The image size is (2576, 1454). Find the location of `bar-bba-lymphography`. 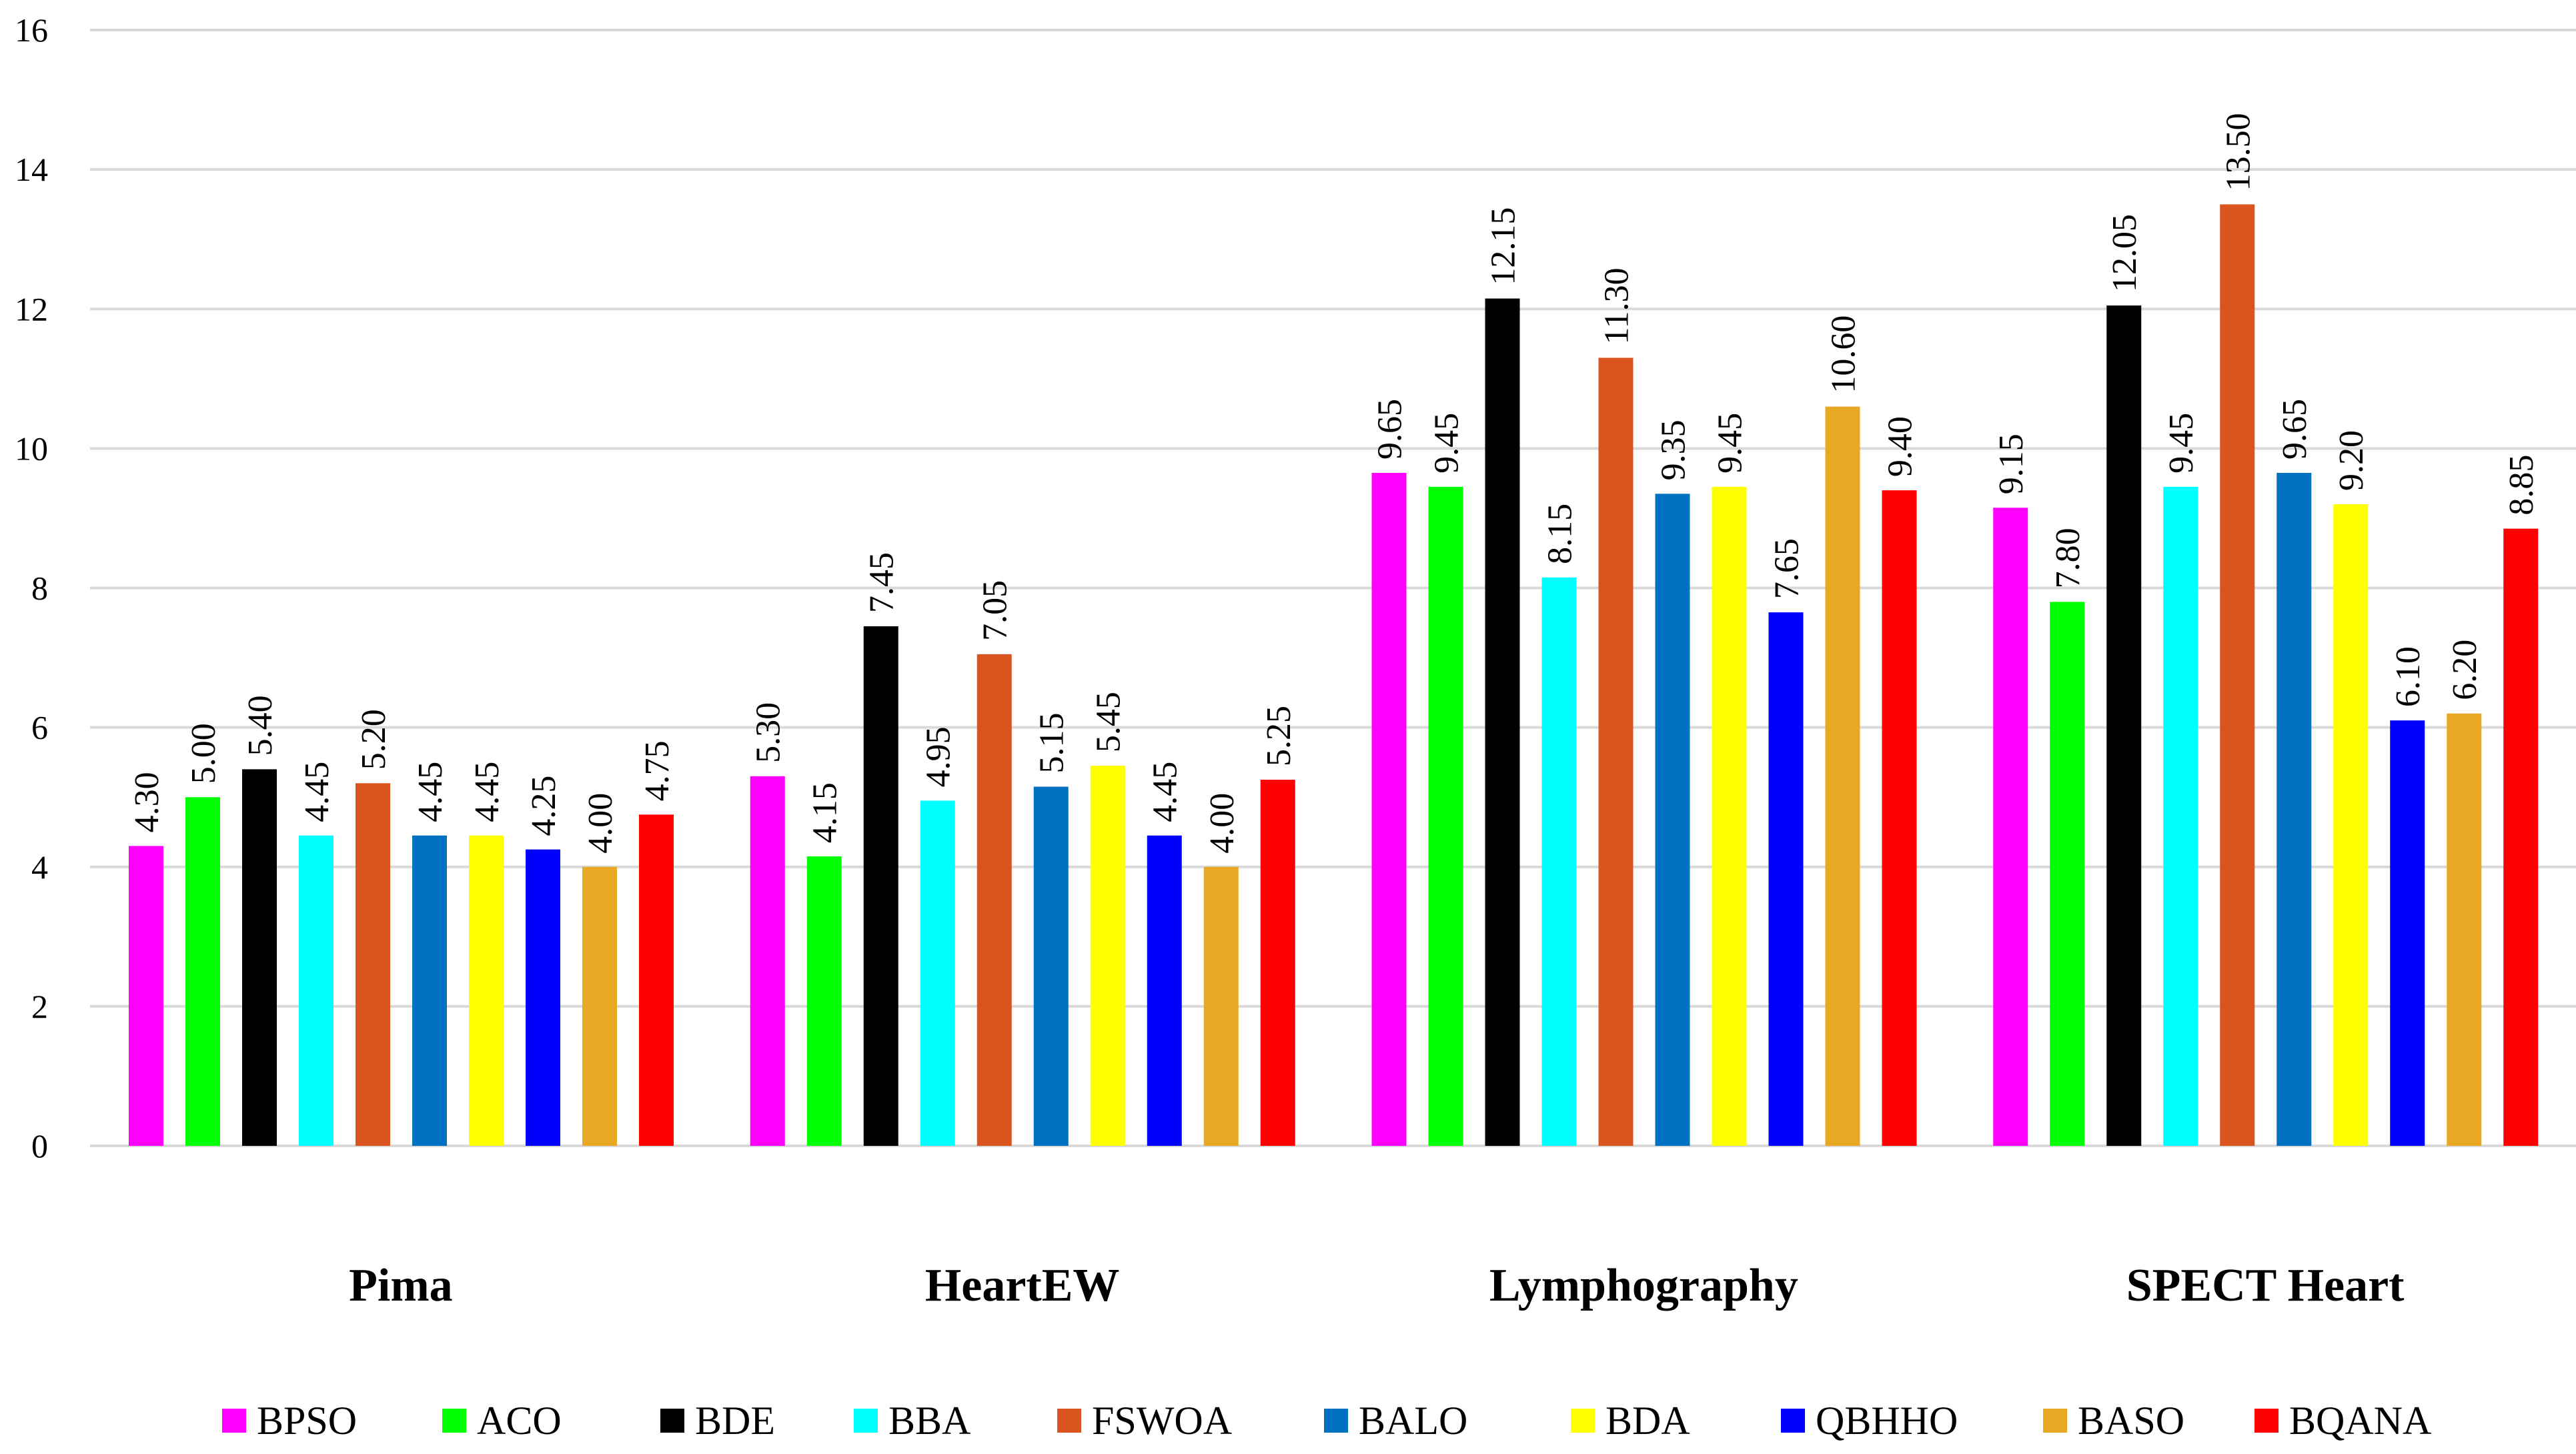

bar-bba-lymphography is located at coordinates (1559, 861).